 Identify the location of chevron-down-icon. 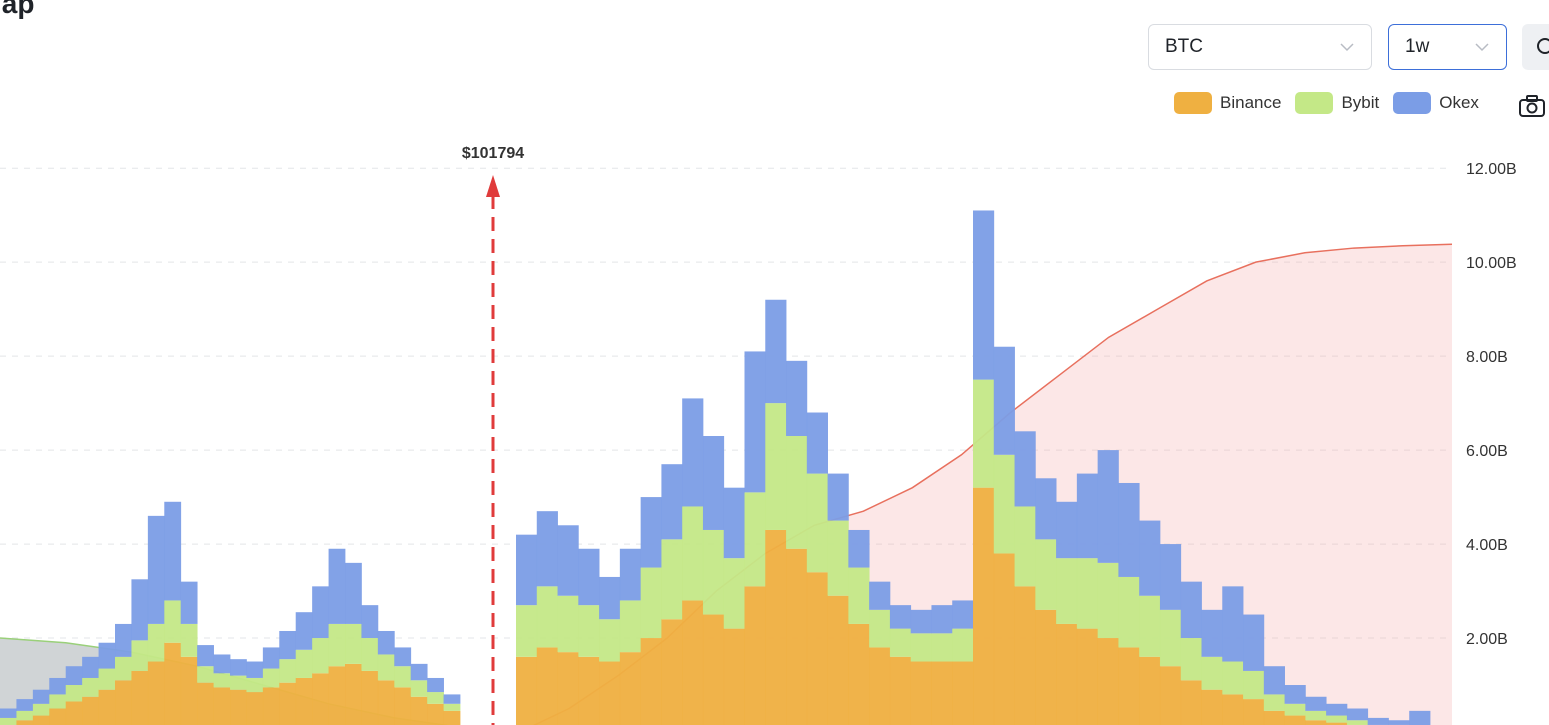
(1347, 47).